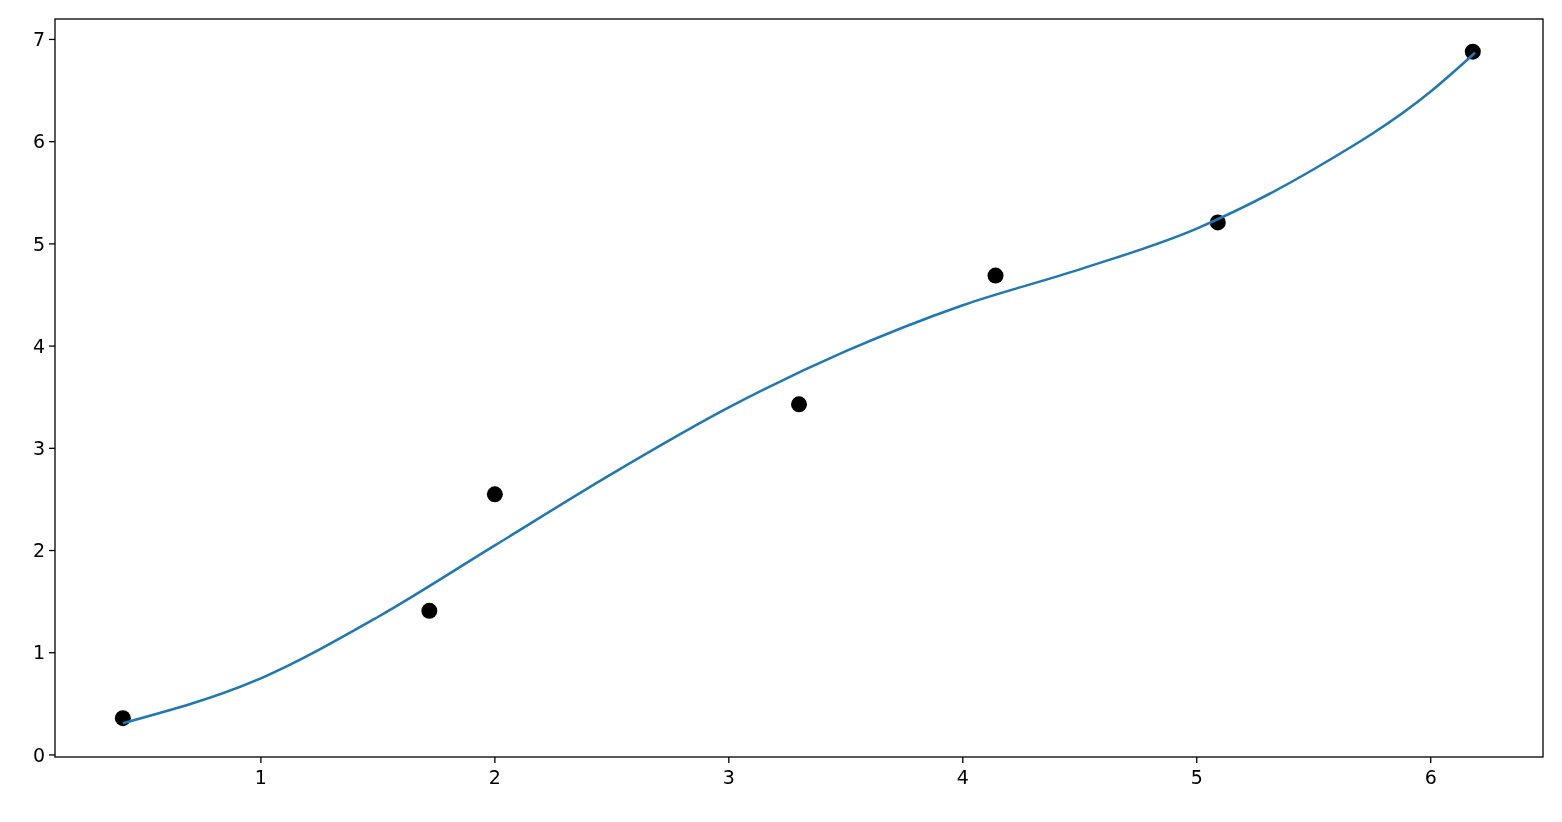 The image size is (1562, 822). What do you see at coordinates (1196, 777) in the screenshot?
I see `x-tick-label: 5` at bounding box center [1196, 777].